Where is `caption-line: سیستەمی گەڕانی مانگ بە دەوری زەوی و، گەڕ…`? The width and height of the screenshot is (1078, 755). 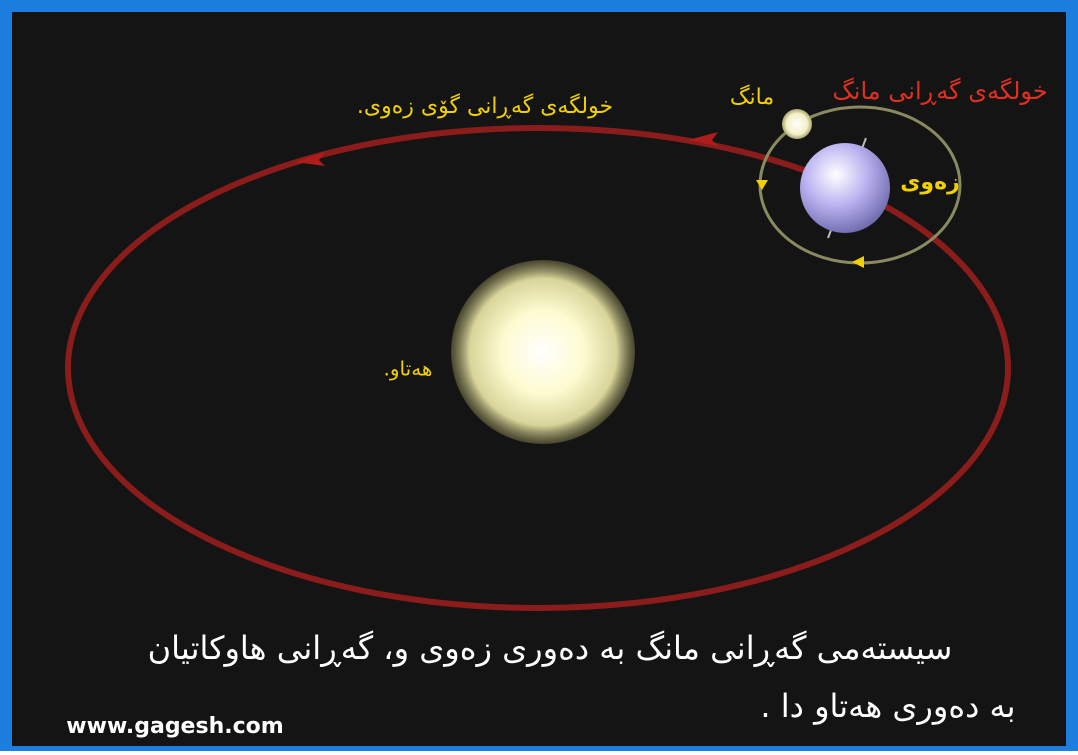 caption-line: سیستەمی گەڕانی مانگ بە دەوری زەوی و، گەڕ… is located at coordinates (550, 648).